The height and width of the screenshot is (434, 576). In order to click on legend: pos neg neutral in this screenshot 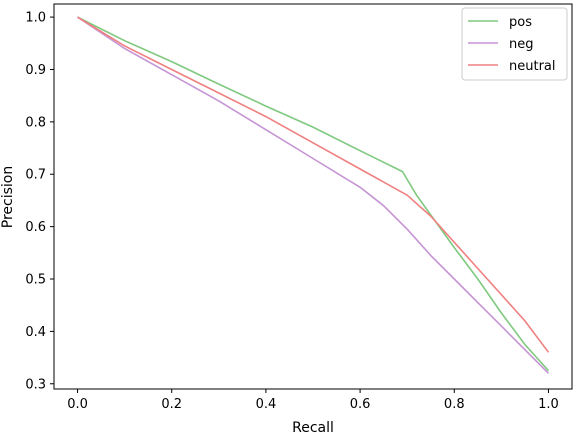, I will do `click(514, 44)`.